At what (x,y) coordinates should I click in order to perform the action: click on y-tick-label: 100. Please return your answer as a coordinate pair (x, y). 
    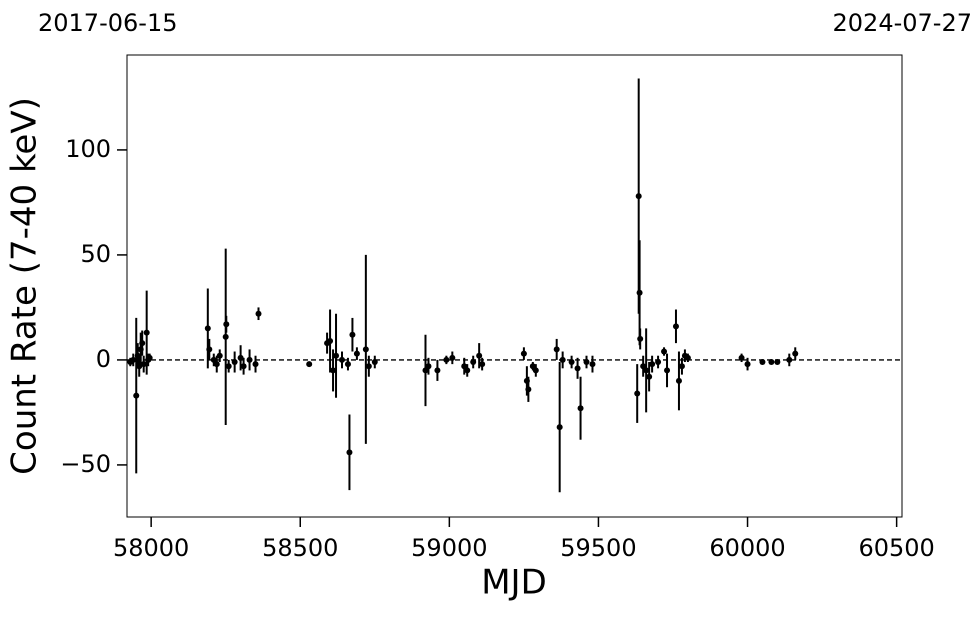
    Looking at the image, I should click on (88, 149).